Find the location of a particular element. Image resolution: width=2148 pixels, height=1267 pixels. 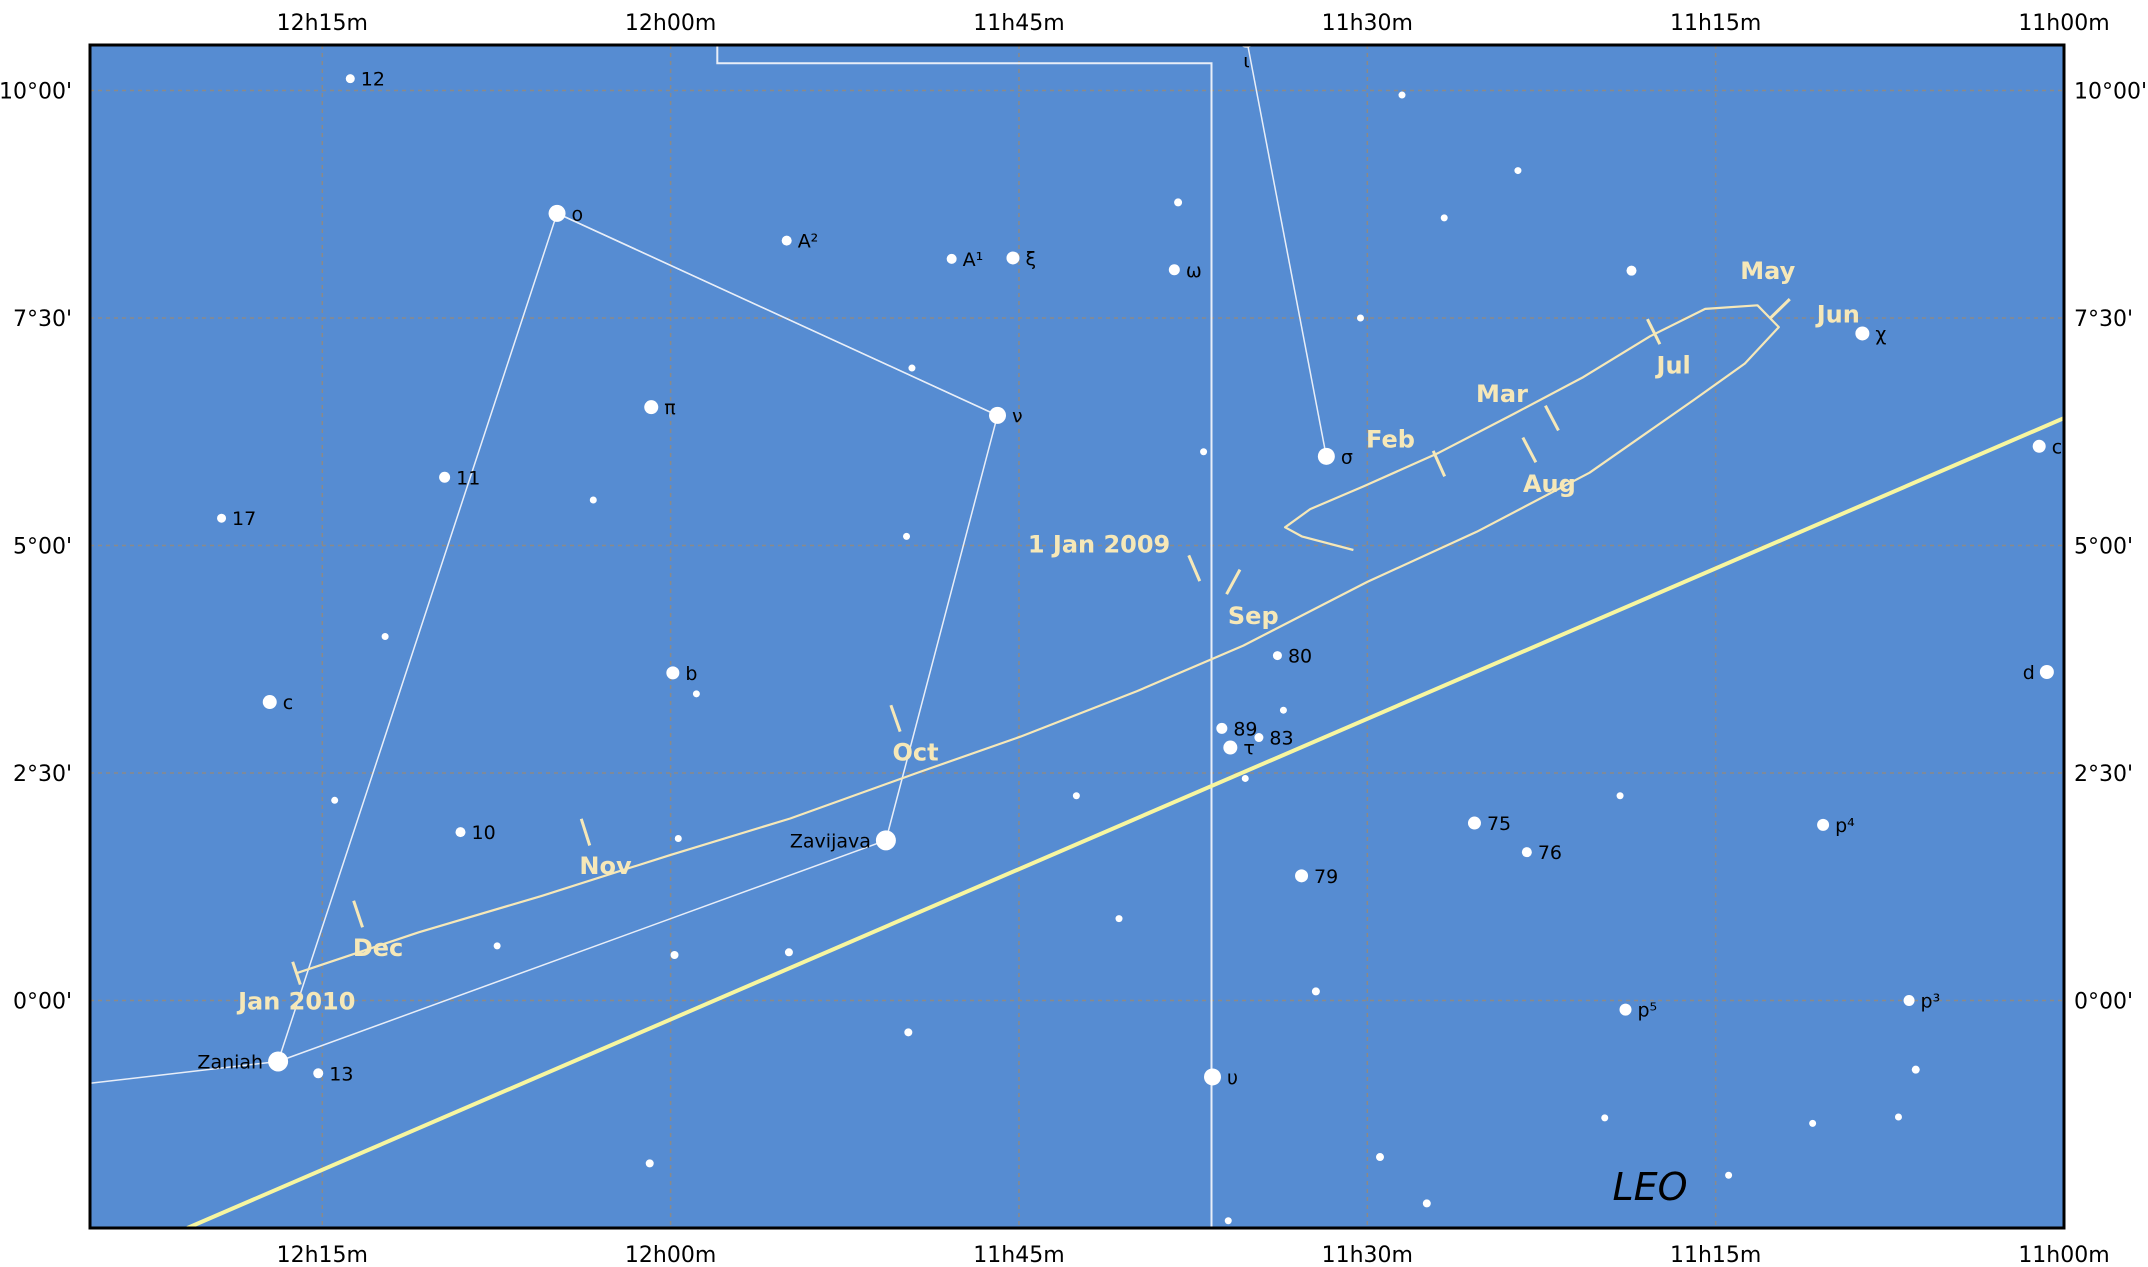

dec-tick-label-left: 7°30' is located at coordinates (42, 319).